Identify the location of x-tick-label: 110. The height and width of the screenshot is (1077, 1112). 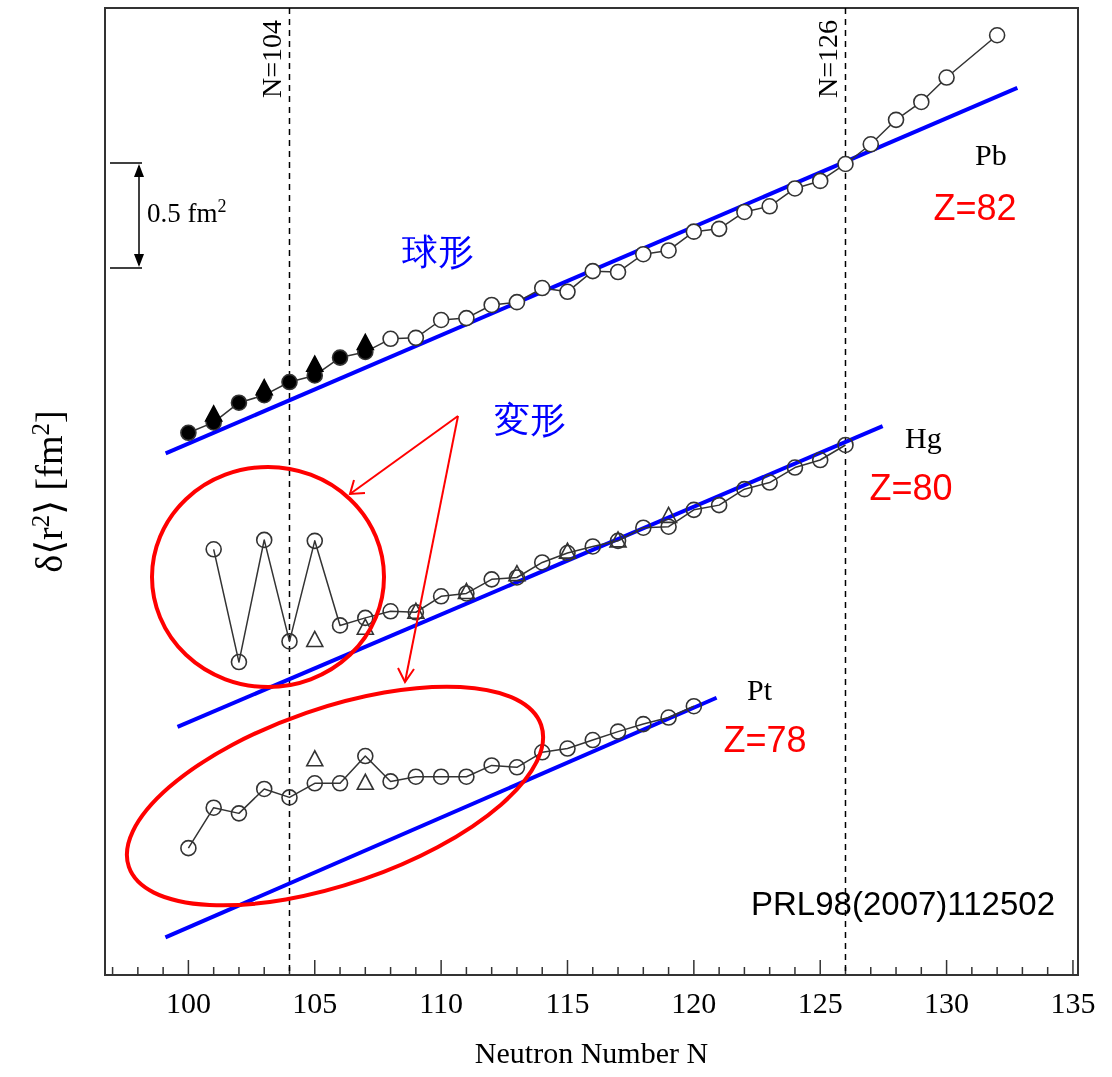
(441, 1002).